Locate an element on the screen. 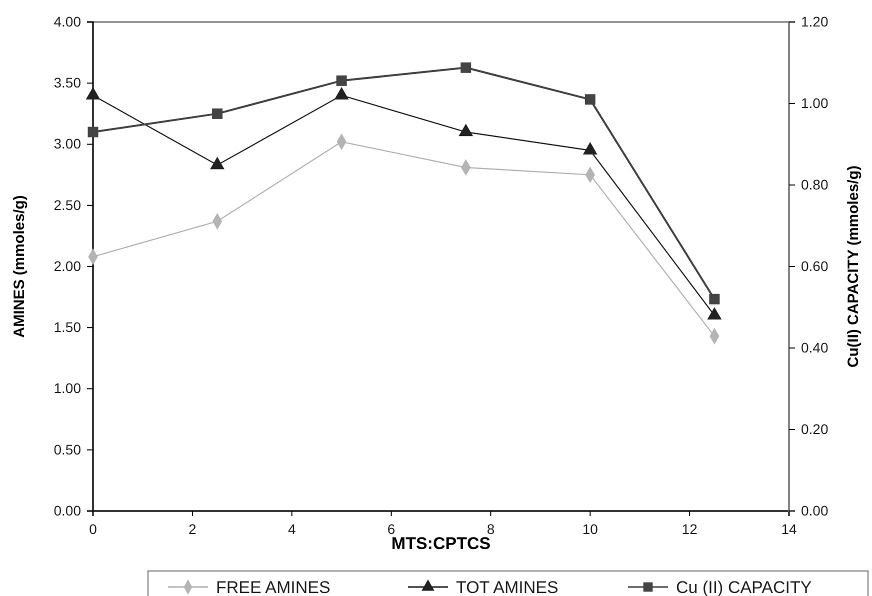  y2-tick-label: 0.20 is located at coordinates (814, 428).